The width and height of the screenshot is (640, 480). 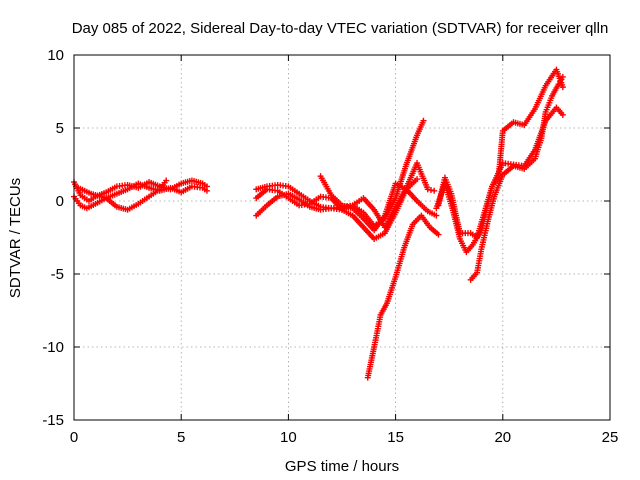 What do you see at coordinates (74, 437) in the screenshot?
I see `x-tick-label: 0` at bounding box center [74, 437].